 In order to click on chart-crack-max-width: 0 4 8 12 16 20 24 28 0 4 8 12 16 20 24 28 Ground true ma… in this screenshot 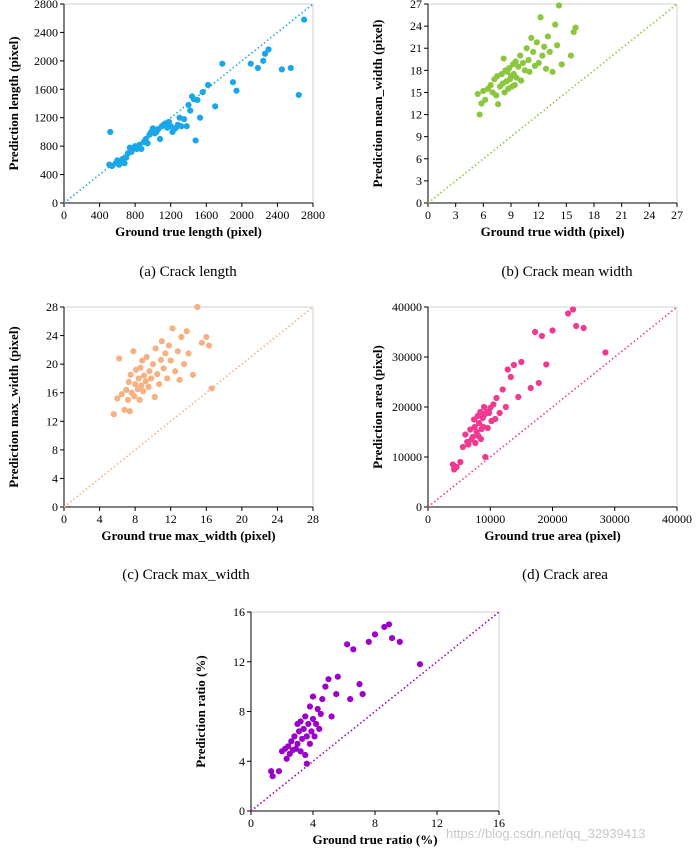, I will do `click(162, 421)`.